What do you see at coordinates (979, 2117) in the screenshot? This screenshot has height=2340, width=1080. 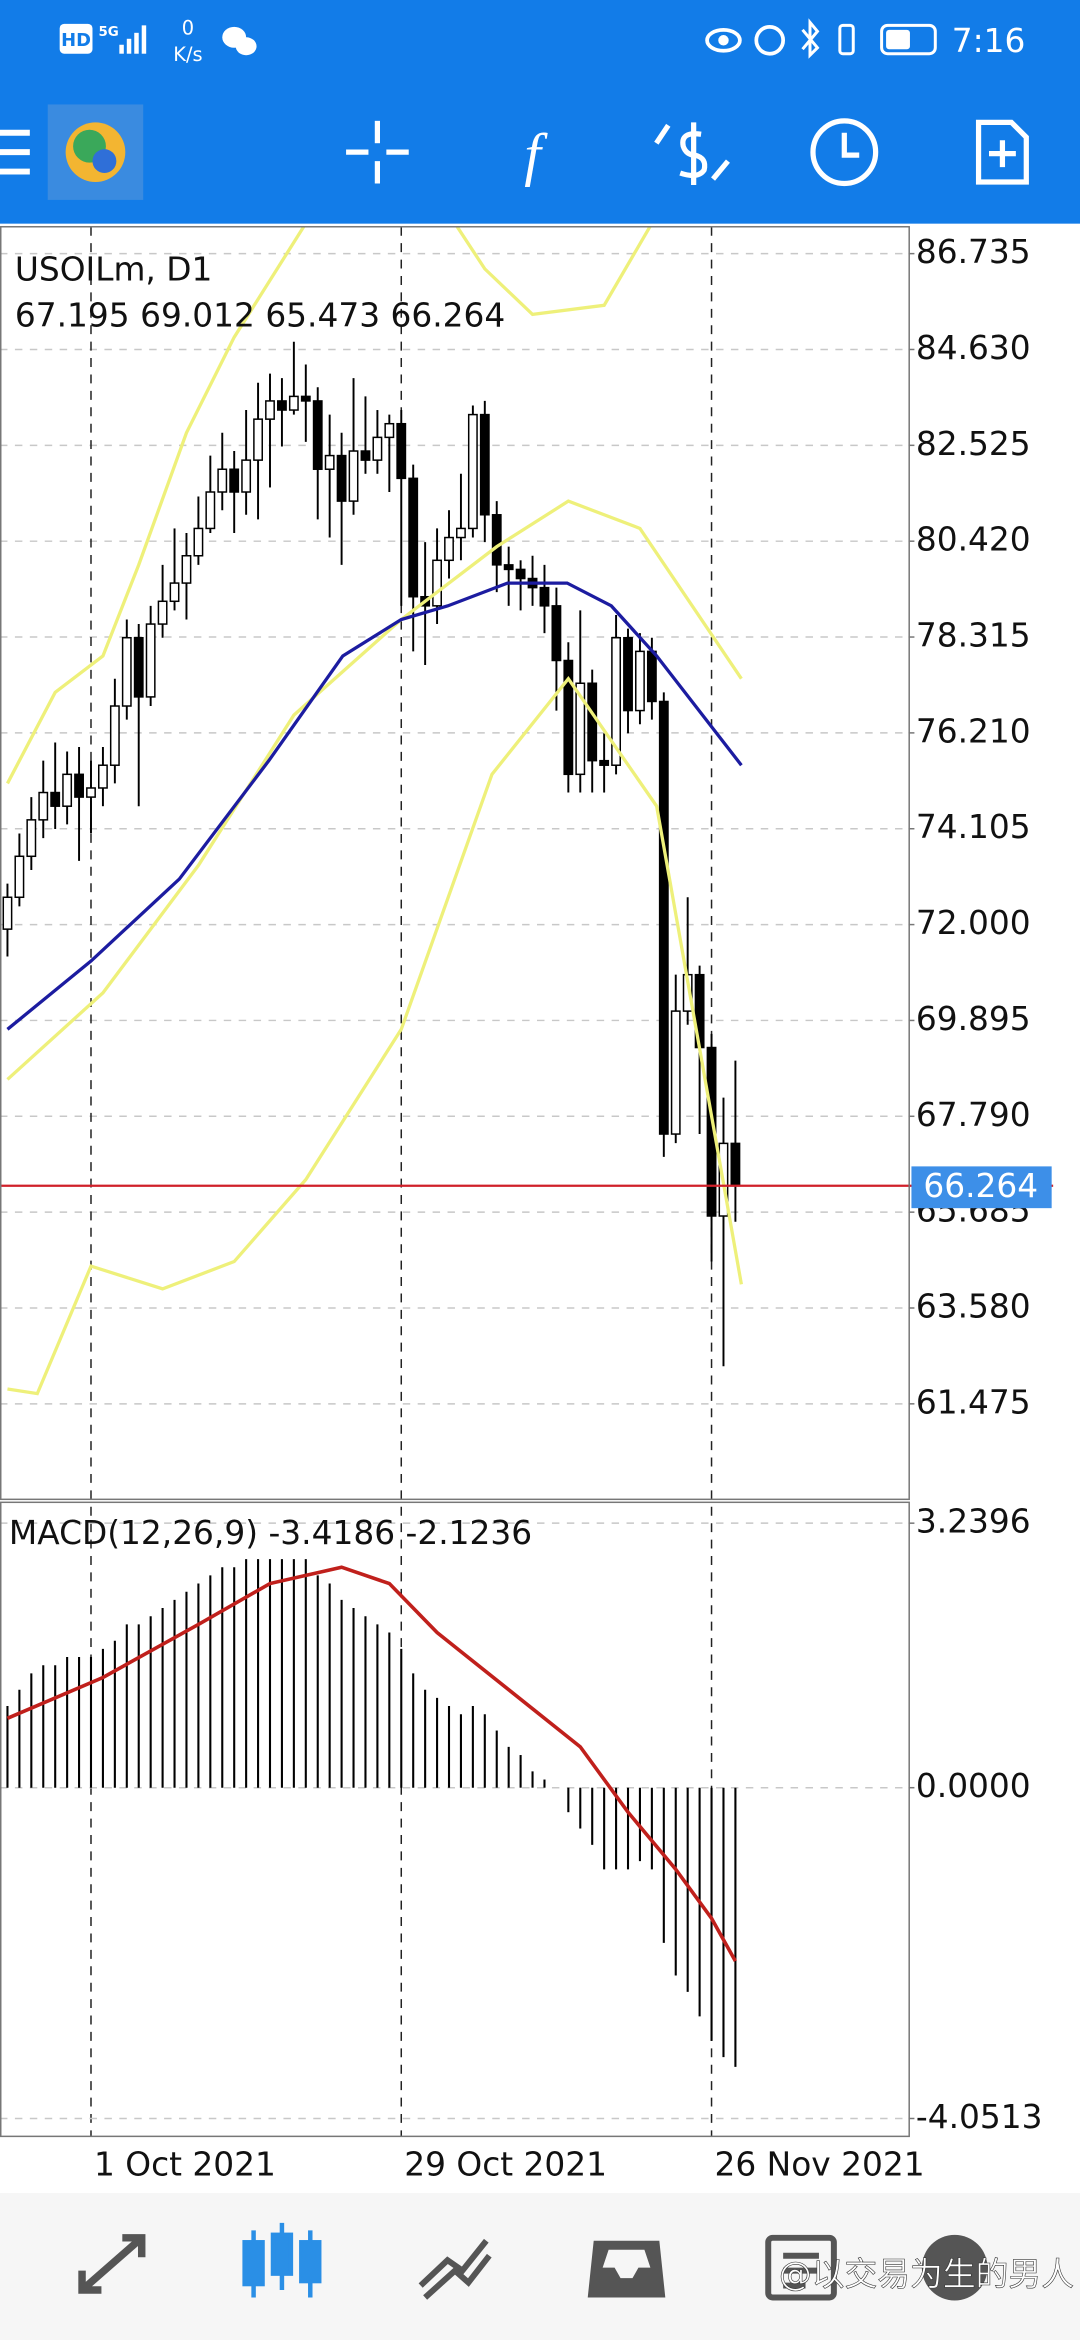 I see `y-tick-label: -4.0513` at bounding box center [979, 2117].